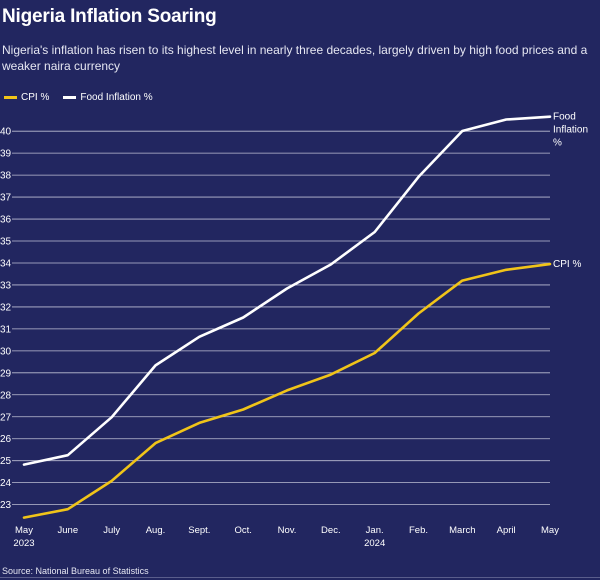 The width and height of the screenshot is (600, 580). I want to click on x-tick-label: June, so click(68, 530).